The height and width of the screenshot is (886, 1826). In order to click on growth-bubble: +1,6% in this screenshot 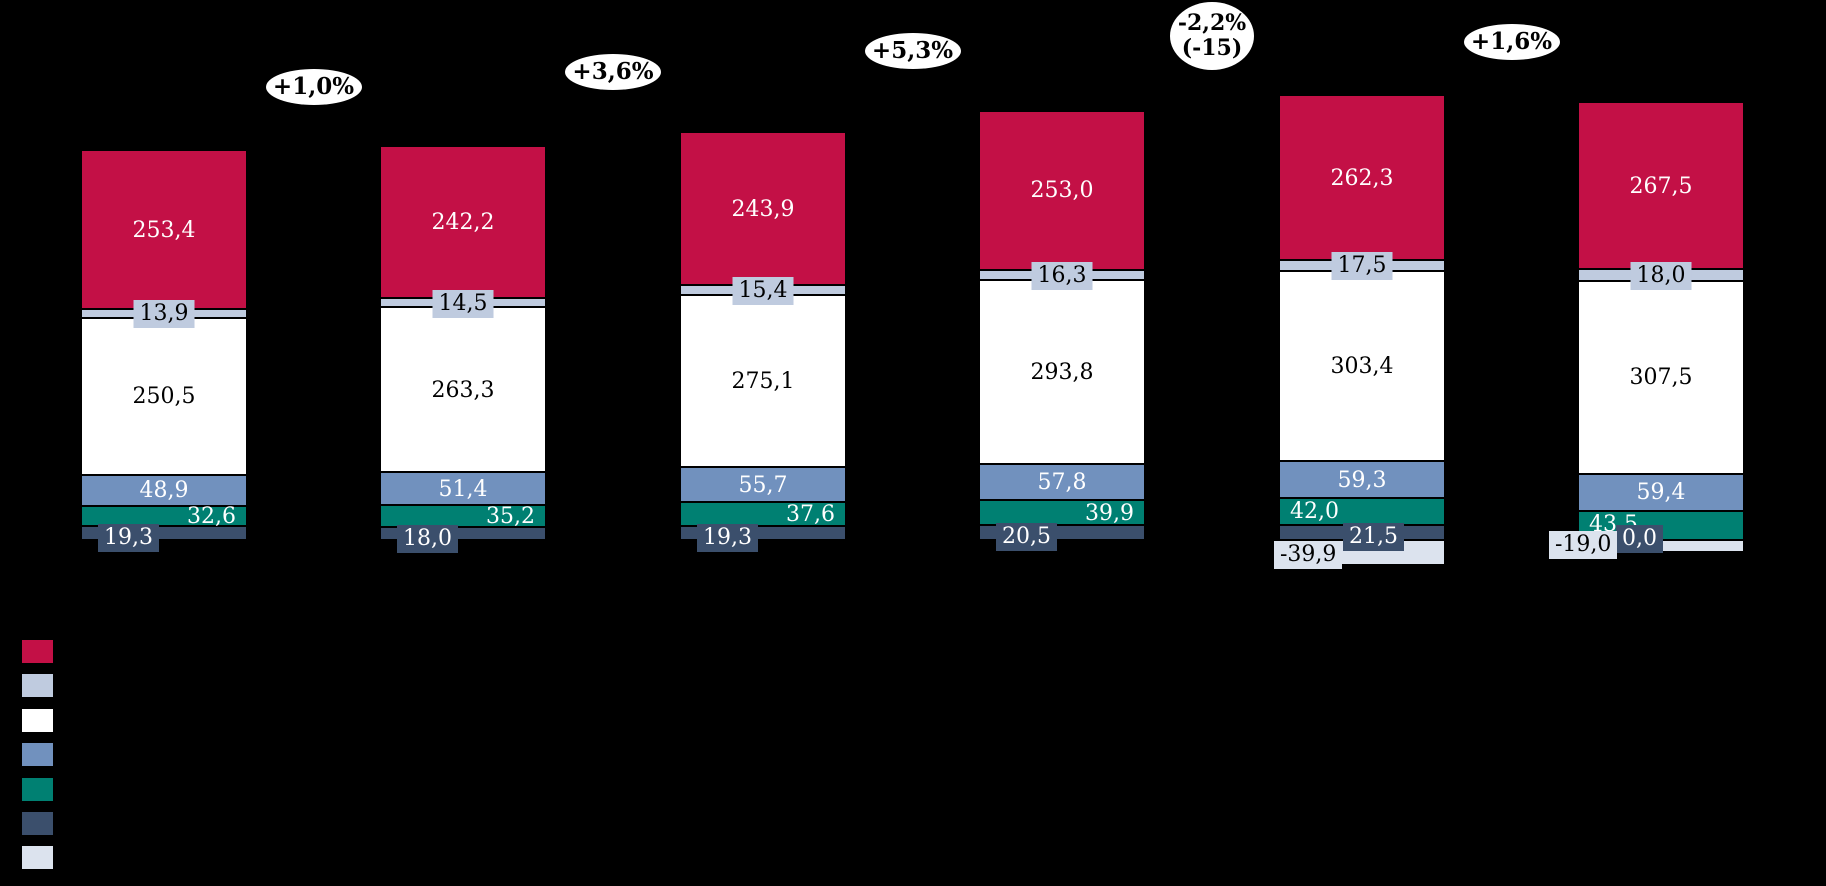, I will do `click(1511, 42)`.